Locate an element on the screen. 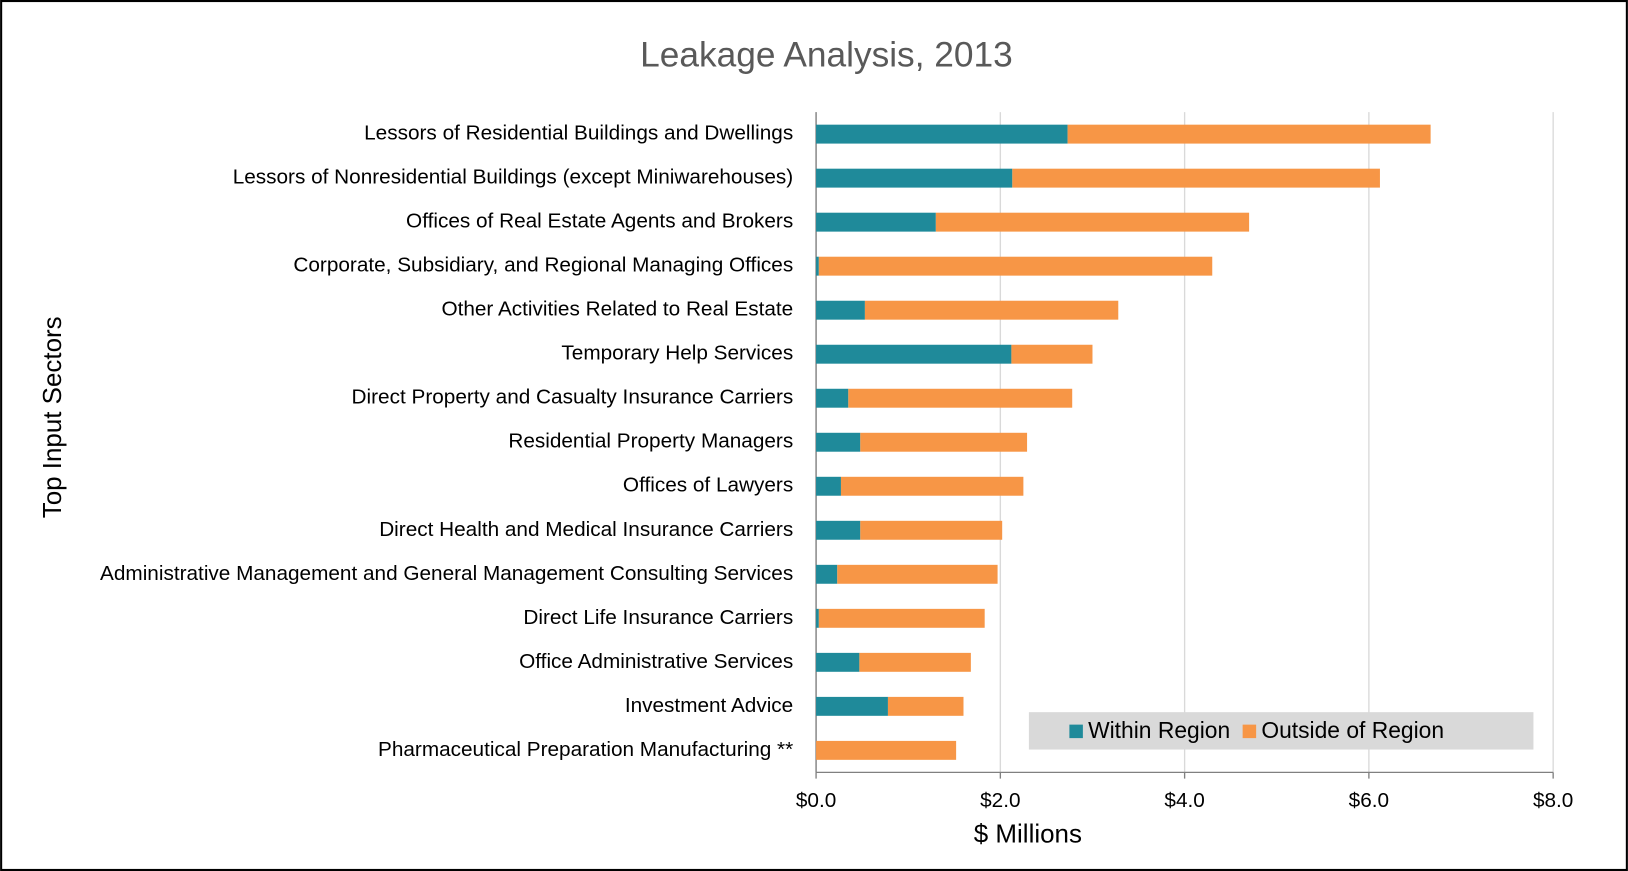  x-tick-label: $0.0 is located at coordinates (816, 800).